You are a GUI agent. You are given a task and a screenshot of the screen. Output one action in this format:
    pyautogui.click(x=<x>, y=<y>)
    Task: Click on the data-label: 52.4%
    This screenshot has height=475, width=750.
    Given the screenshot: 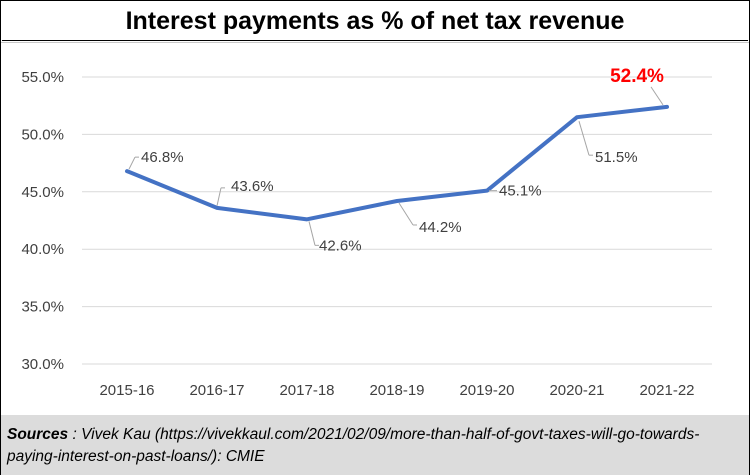 What is the action you would take?
    pyautogui.click(x=637, y=76)
    